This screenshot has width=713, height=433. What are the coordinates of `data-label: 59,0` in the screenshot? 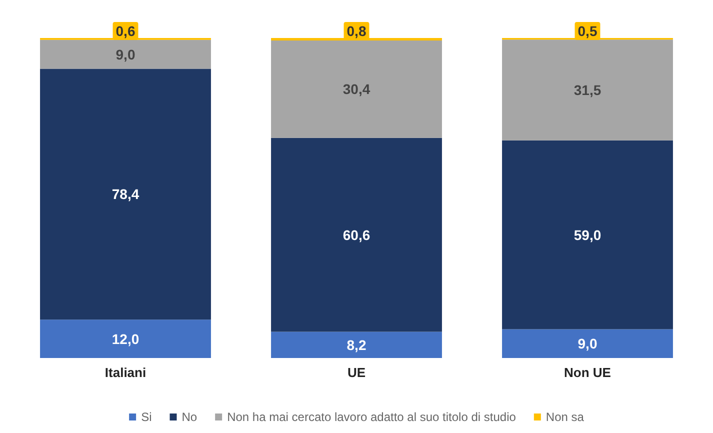 It's located at (588, 234).